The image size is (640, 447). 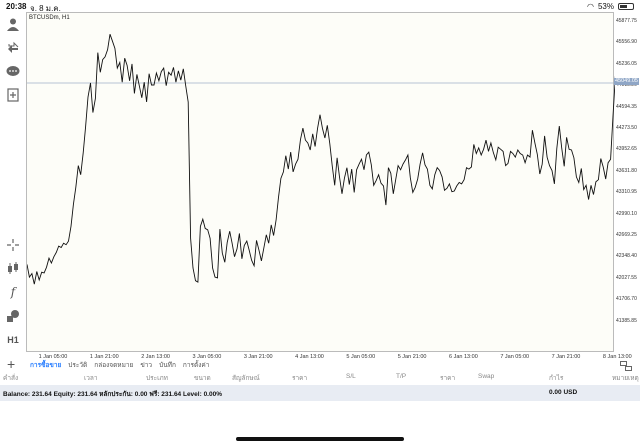 I want to click on symbol-label: BTCUSDm, H1, so click(x=49, y=18).